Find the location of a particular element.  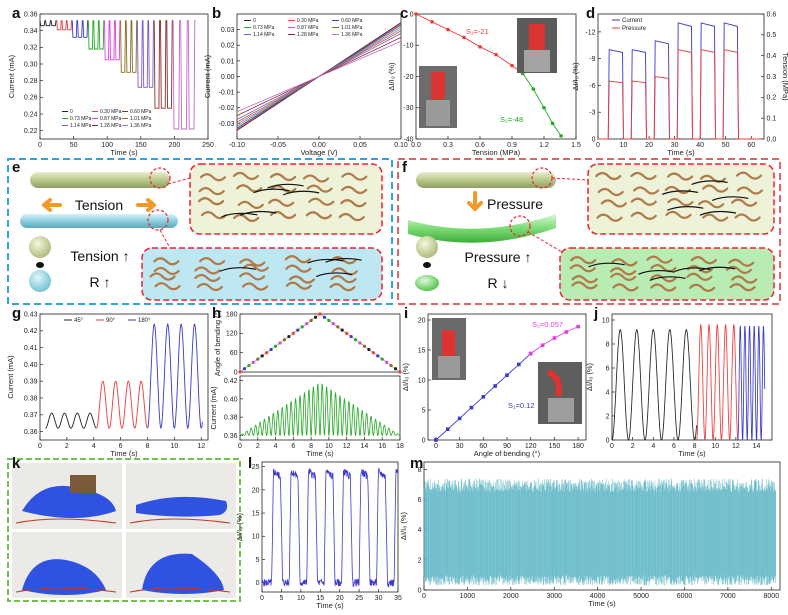

photo-cell is located at coordinates (67, 496).